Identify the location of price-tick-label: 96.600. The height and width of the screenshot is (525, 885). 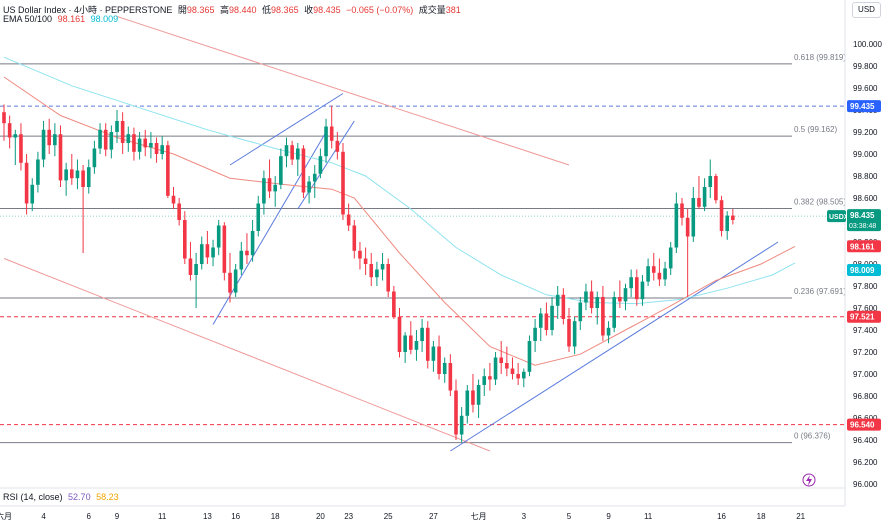
(865, 418).